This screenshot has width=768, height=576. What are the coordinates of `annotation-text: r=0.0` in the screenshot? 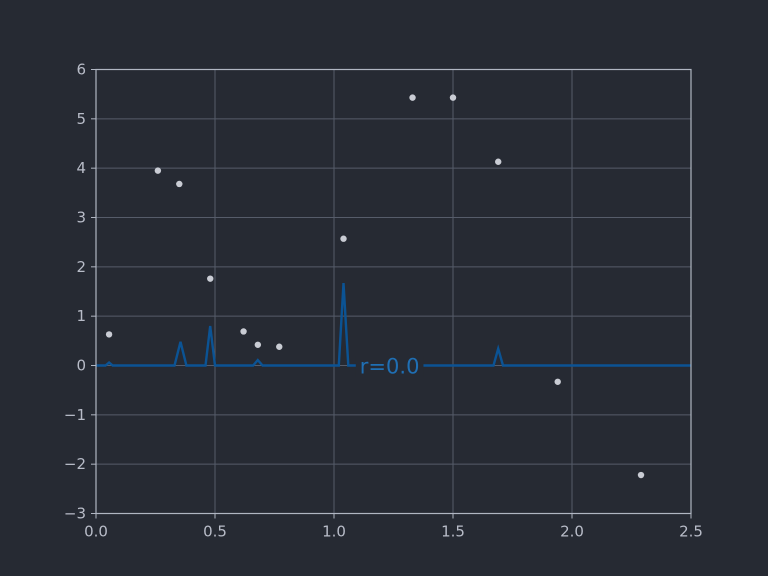 It's located at (390, 367).